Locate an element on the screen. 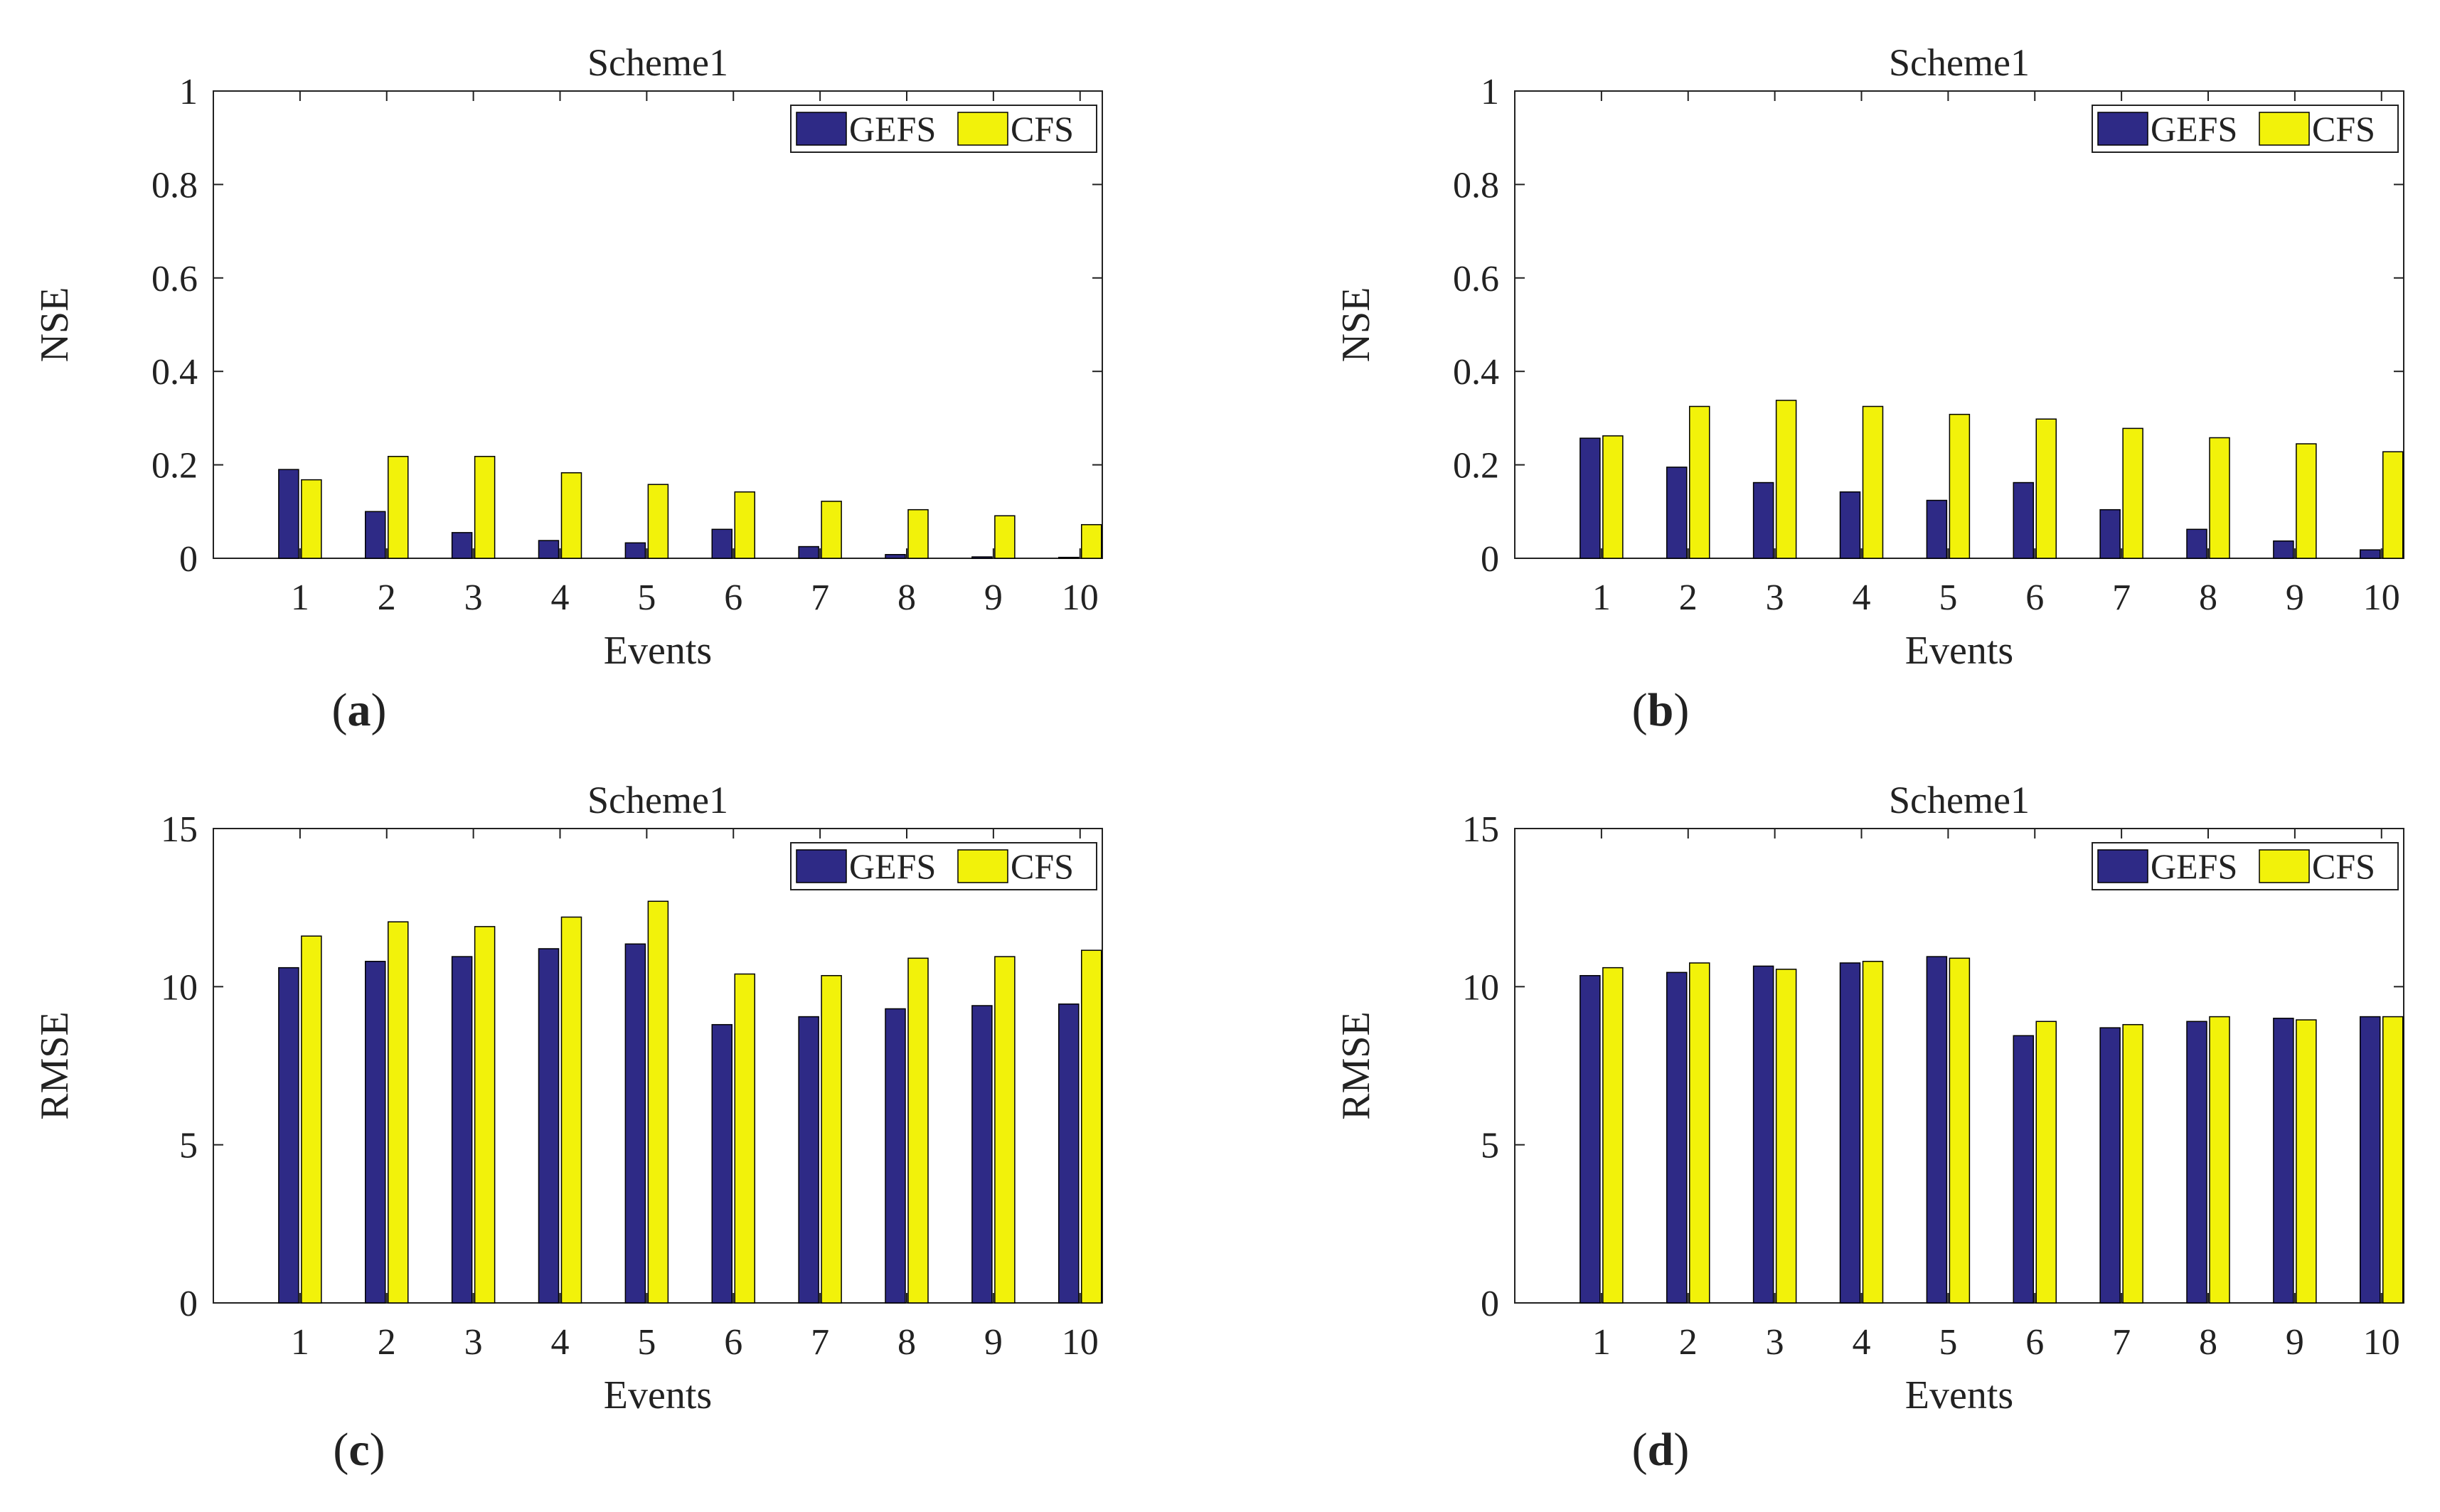  panel-label-letter: d is located at coordinates (1661, 1450).